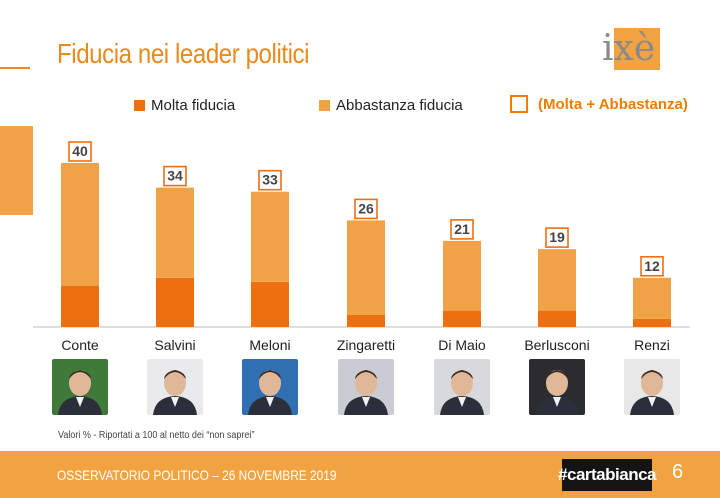 This screenshot has height=498, width=720. I want to click on legend-swatch-totale, so click(519, 104).